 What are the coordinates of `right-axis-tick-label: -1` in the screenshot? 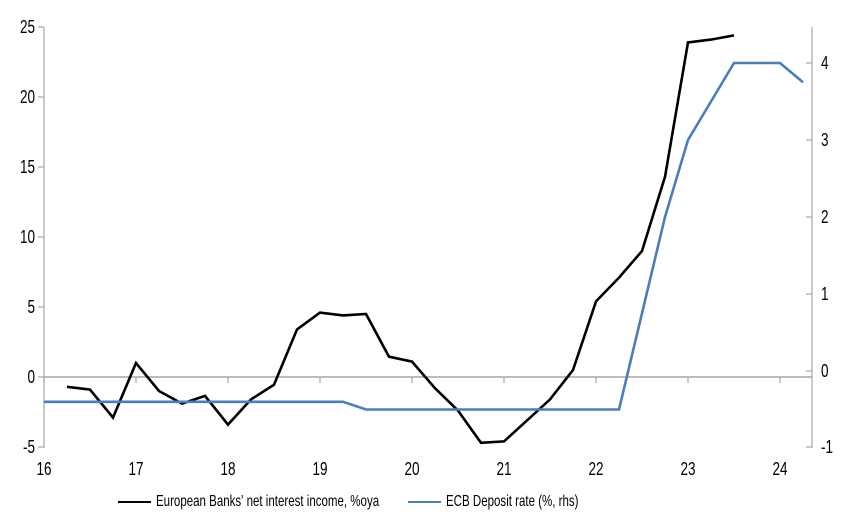 It's located at (827, 447).